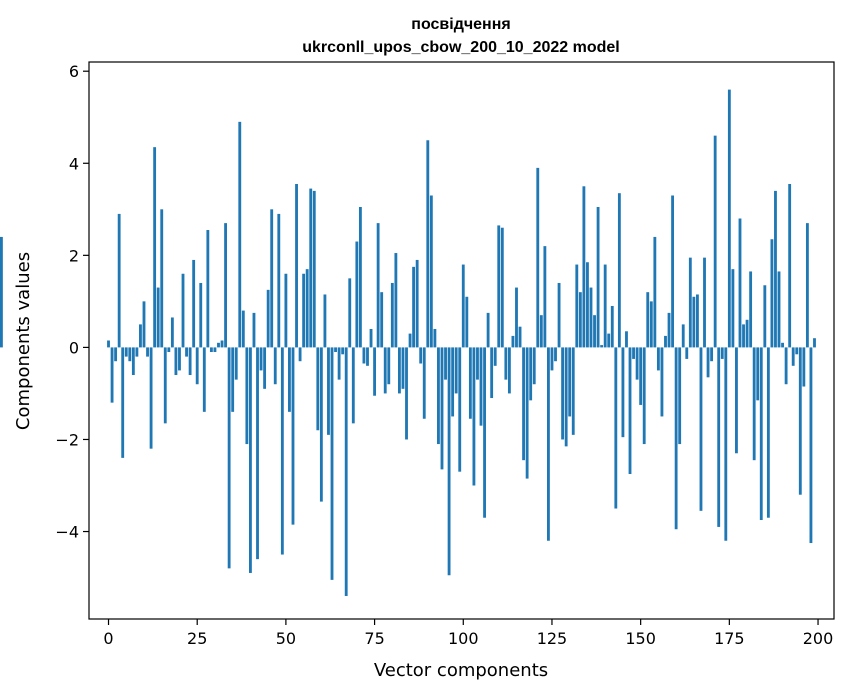 This screenshot has width=847, height=696. Describe the element at coordinates (197, 638) in the screenshot. I see `x-tick-label: 25` at that location.